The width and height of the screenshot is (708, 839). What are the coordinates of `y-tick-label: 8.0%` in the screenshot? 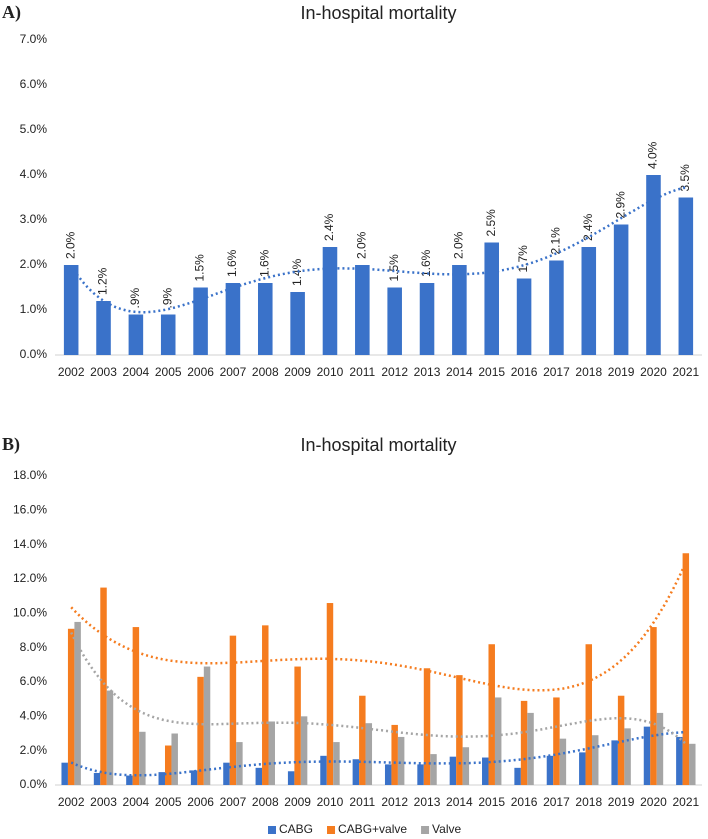 It's located at (34, 647).